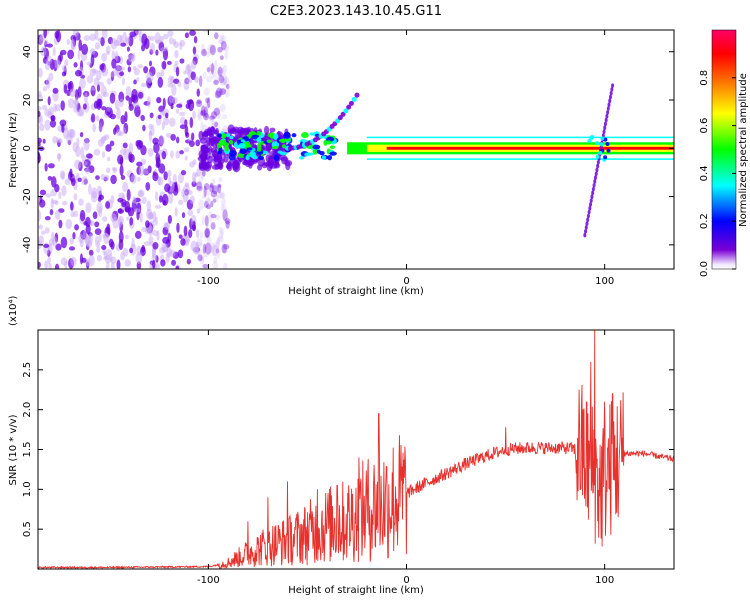 Image resolution: width=750 pixels, height=600 pixels. I want to click on spectrogram-x-label: Height of straight line (km), so click(356, 291).